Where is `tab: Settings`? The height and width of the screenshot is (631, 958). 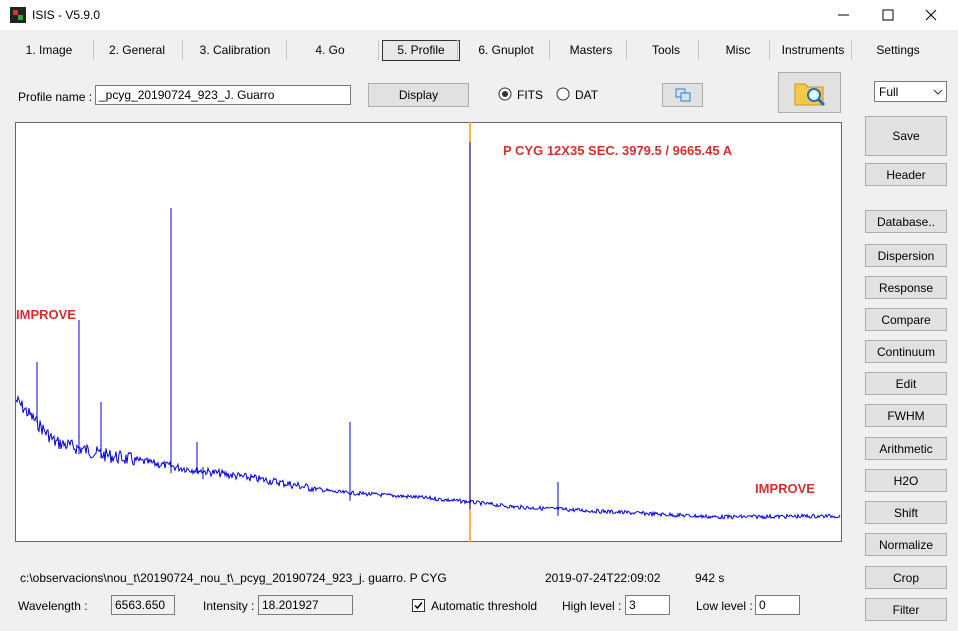 tab: Settings is located at coordinates (898, 50).